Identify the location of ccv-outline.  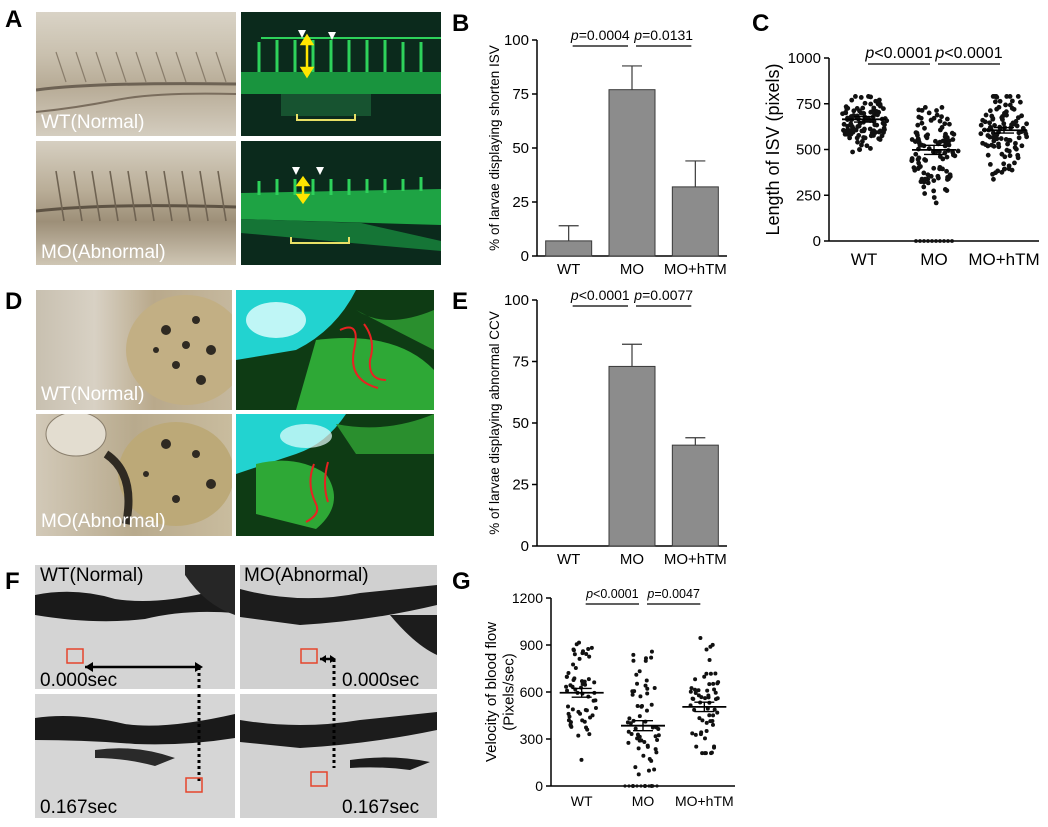
(359, 357).